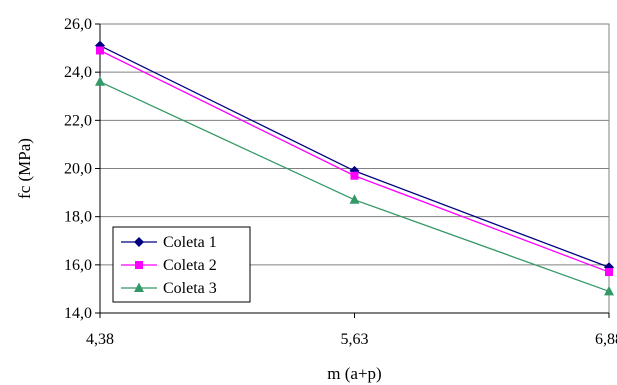 This screenshot has height=385, width=617. What do you see at coordinates (354, 373) in the screenshot?
I see `x-axis-title: m (a+p)` at bounding box center [354, 373].